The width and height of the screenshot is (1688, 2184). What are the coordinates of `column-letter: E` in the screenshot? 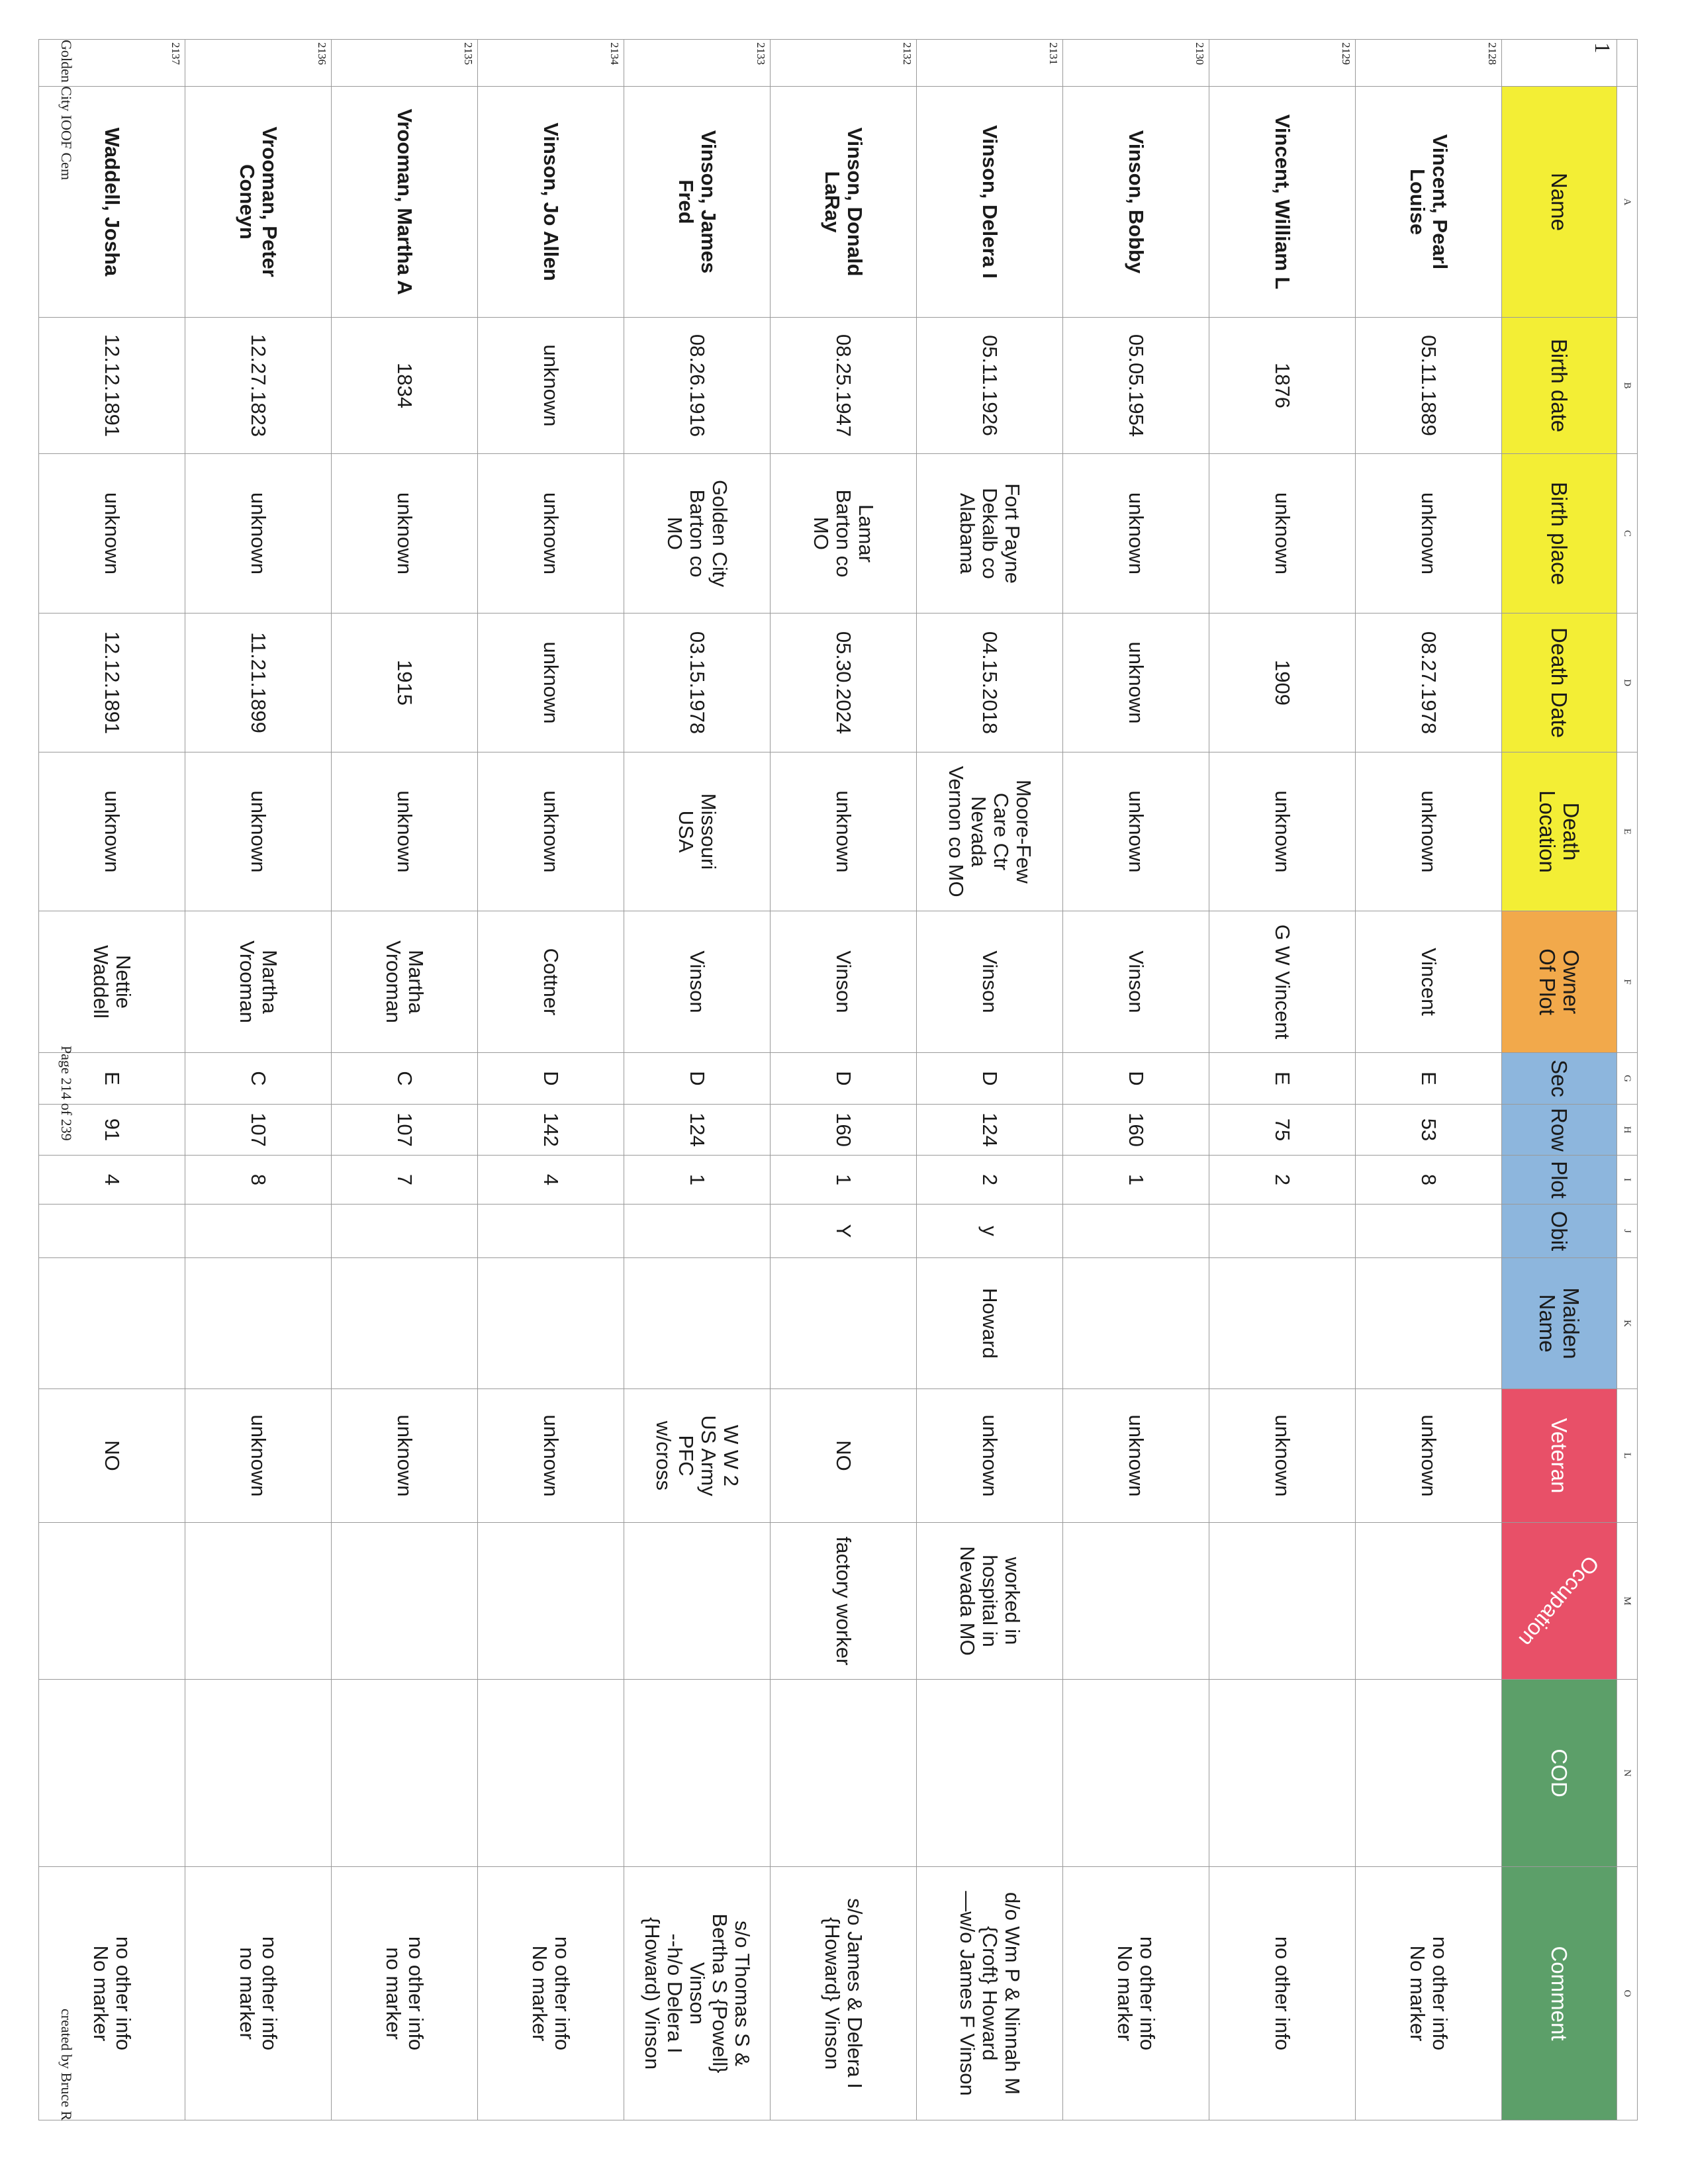 It's located at (1627, 832).